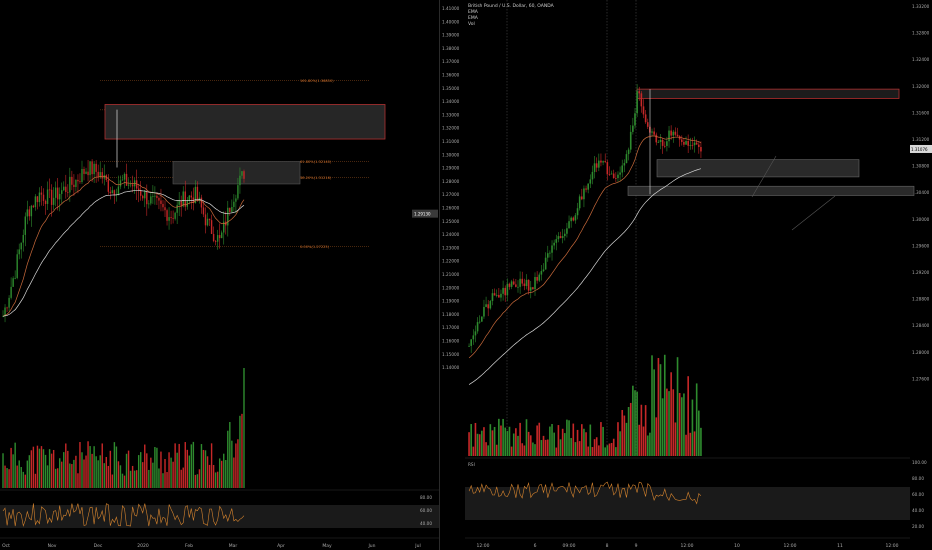 The image size is (932, 550). I want to click on price-axis-left-label: 1.32000, so click(451, 128).